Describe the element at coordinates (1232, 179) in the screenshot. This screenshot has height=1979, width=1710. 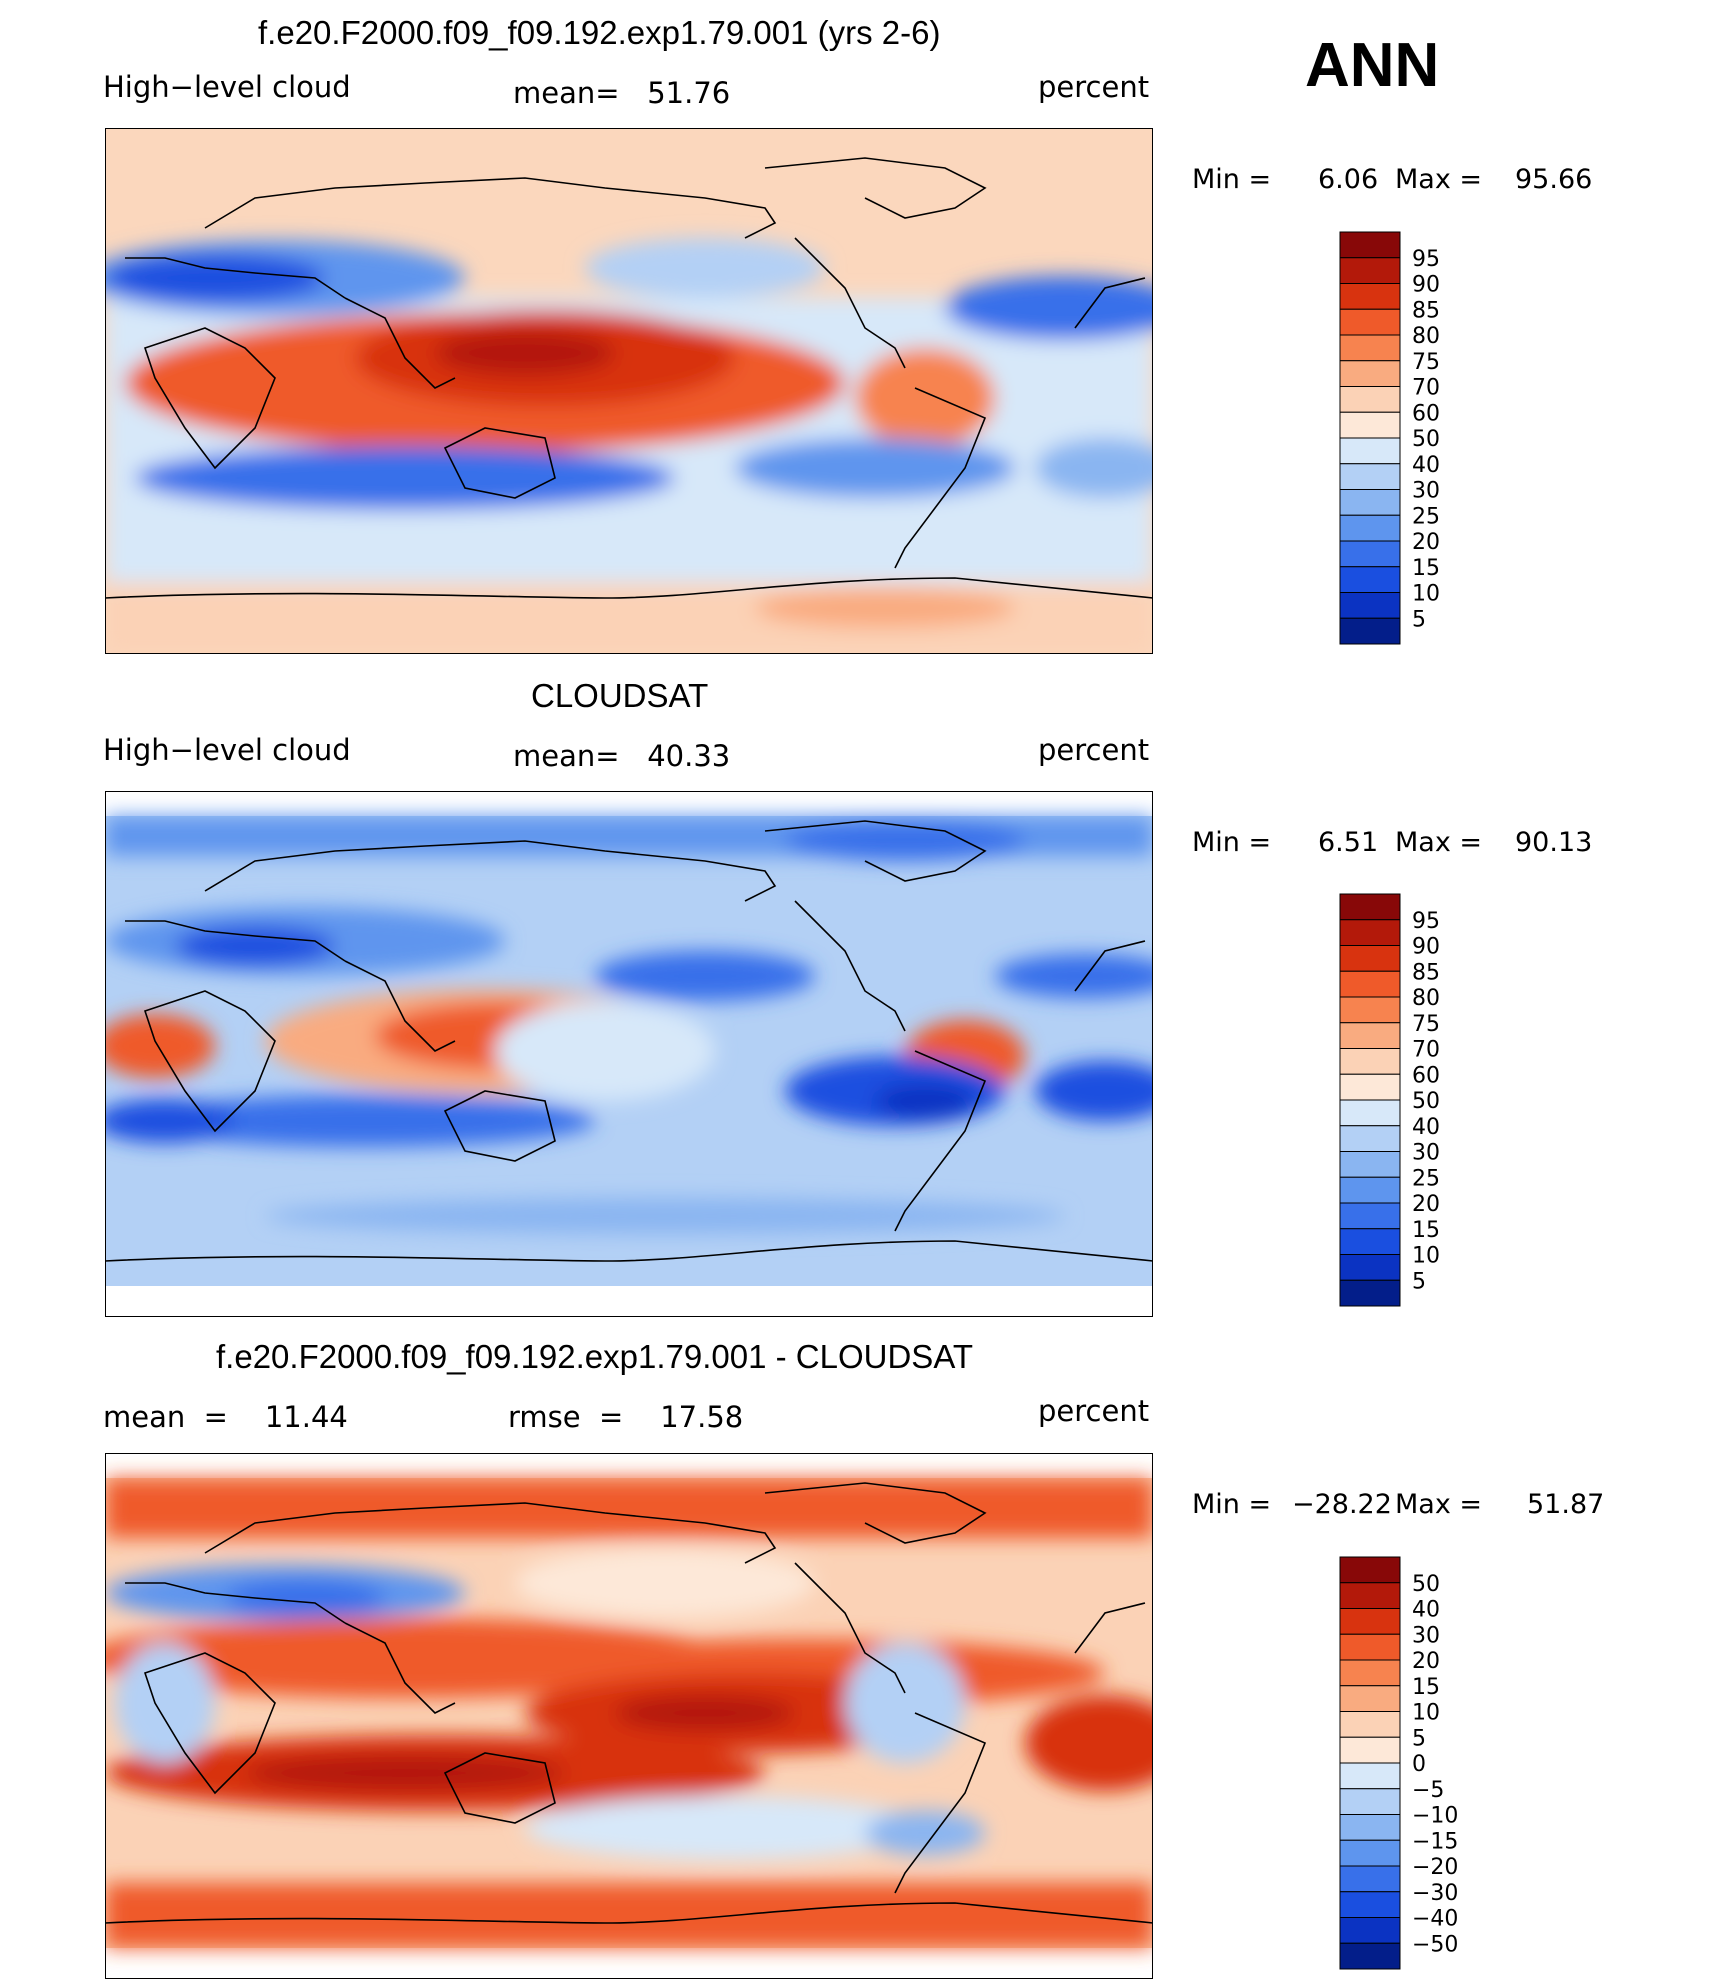
I see `panel1-min-label: Min =` at that location.